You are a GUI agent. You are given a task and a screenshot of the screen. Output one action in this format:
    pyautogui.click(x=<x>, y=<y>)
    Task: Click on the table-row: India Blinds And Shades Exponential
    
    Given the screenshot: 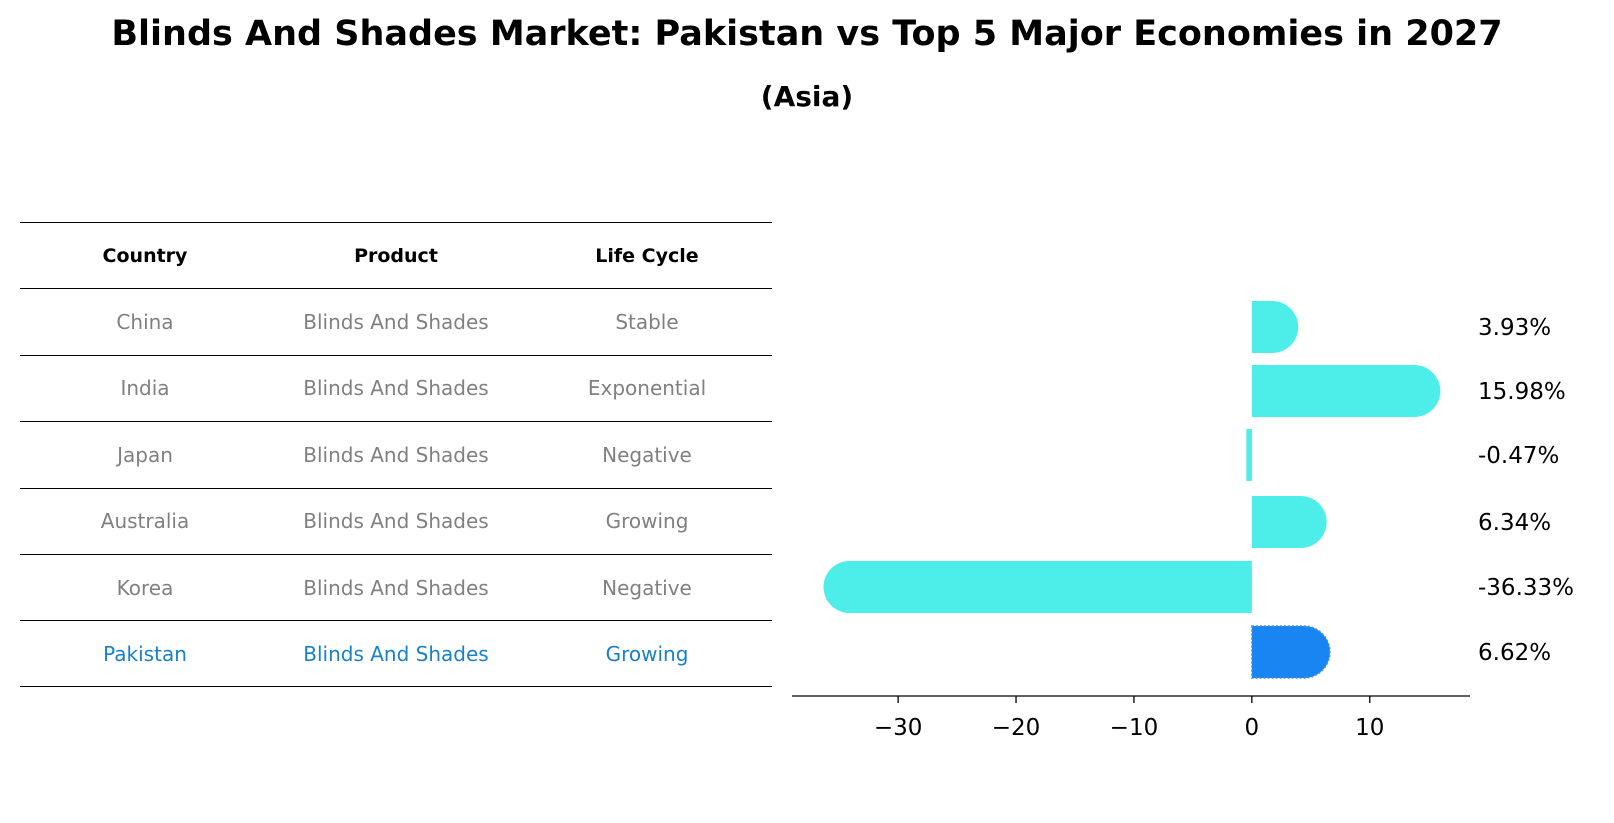 What is the action you would take?
    pyautogui.click(x=396, y=387)
    